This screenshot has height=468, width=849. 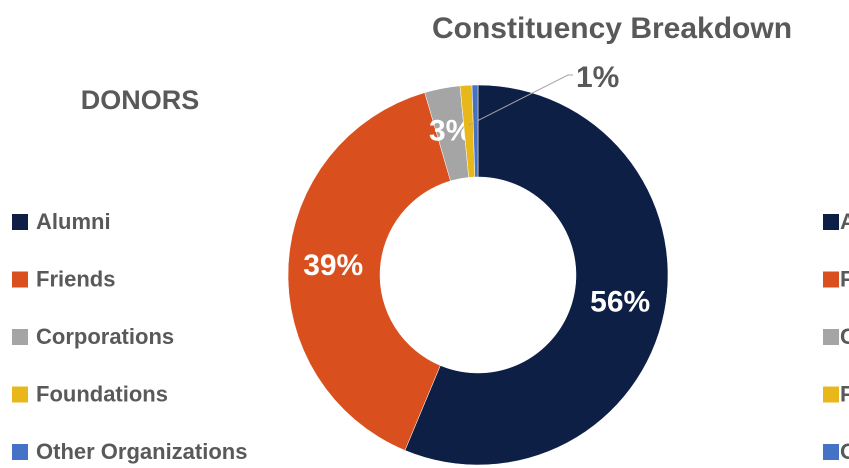 I want to click on data-label: 1%, so click(x=597, y=77).